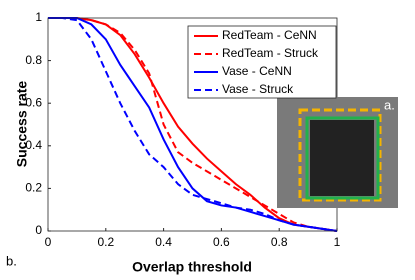  I want to click on x-tick-label: 0.8, so click(279, 242).